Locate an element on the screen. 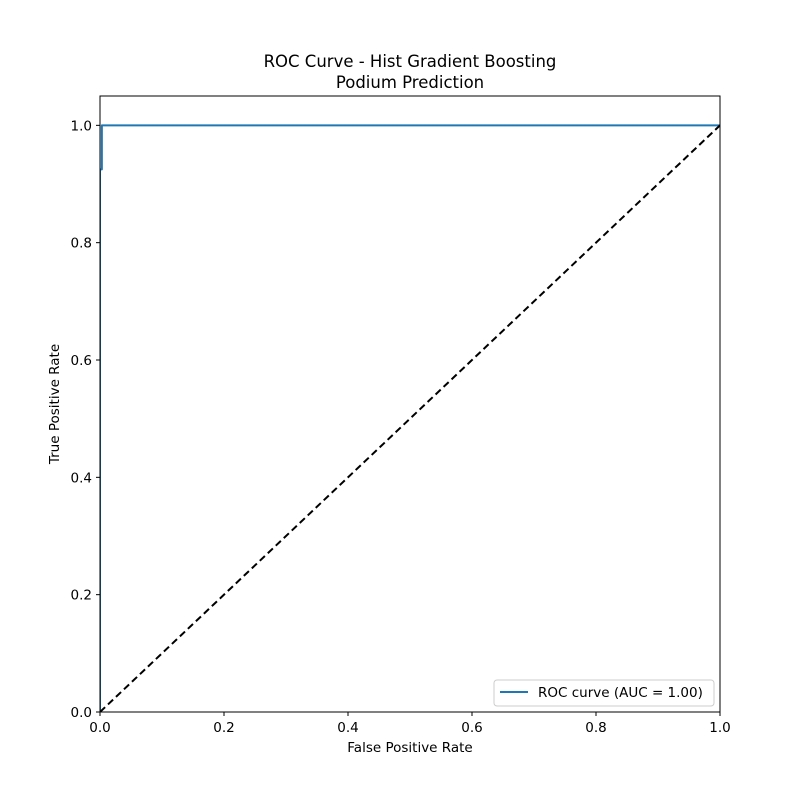 This screenshot has width=800, height=800. y-tick-label: 0.4 is located at coordinates (81, 478).